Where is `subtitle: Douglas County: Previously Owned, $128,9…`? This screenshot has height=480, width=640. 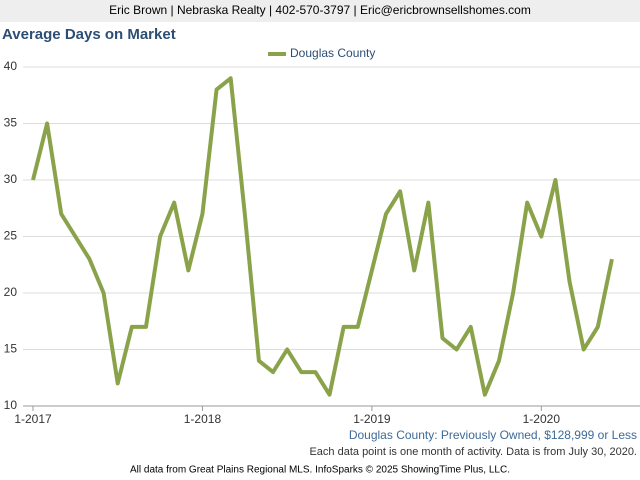
subtitle: Douglas County: Previously Owned, $128,9… is located at coordinates (493, 435).